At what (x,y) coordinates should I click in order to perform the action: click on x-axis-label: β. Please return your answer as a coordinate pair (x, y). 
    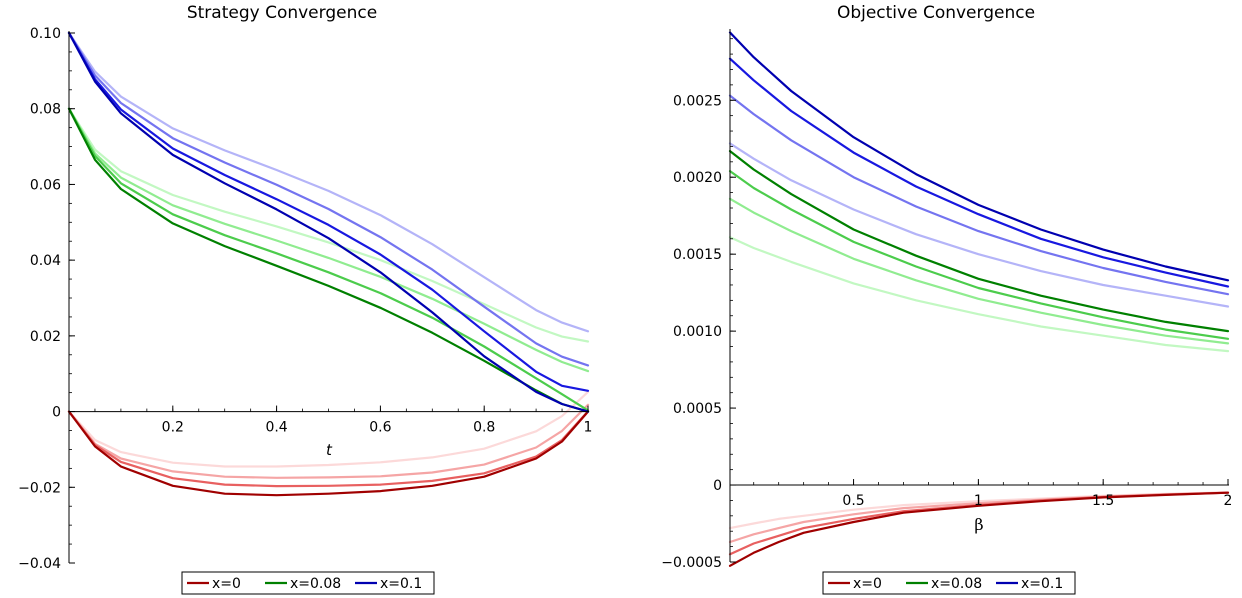
    Looking at the image, I should click on (978, 524).